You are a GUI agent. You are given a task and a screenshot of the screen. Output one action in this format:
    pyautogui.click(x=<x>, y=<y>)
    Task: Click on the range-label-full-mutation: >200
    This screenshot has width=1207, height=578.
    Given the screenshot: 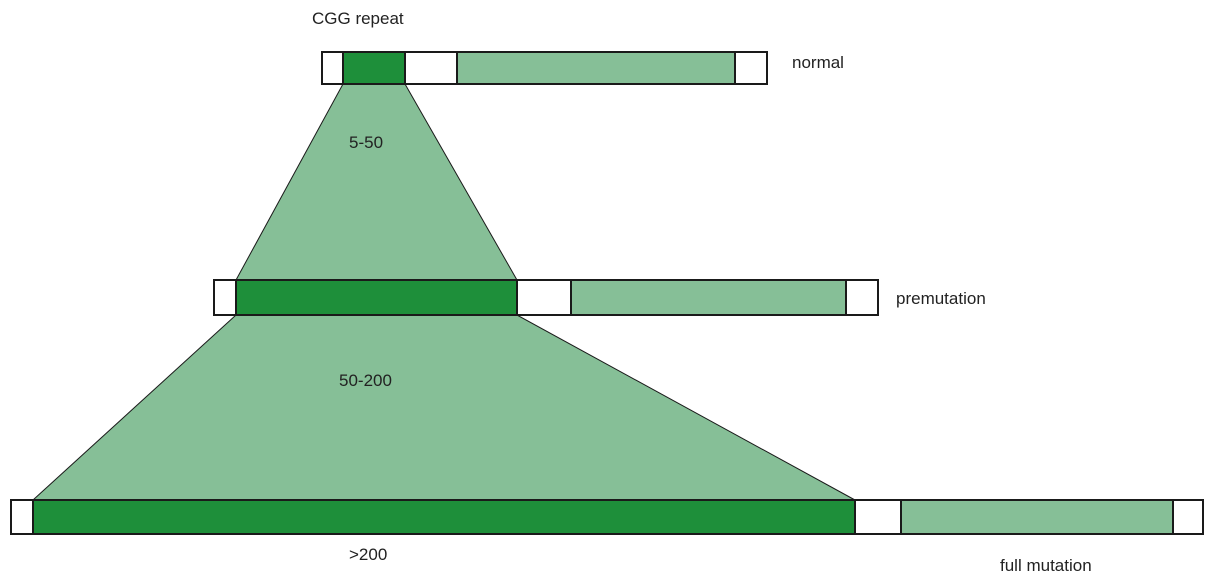 What is the action you would take?
    pyautogui.click(x=368, y=554)
    